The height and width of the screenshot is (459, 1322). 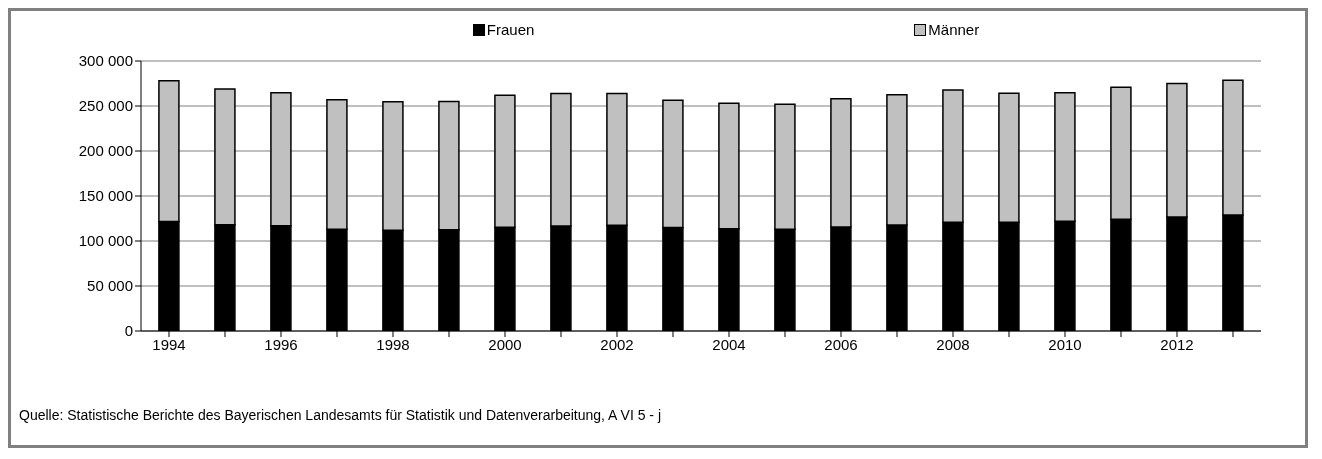 I want to click on x-tick-label: 2000, so click(x=505, y=344).